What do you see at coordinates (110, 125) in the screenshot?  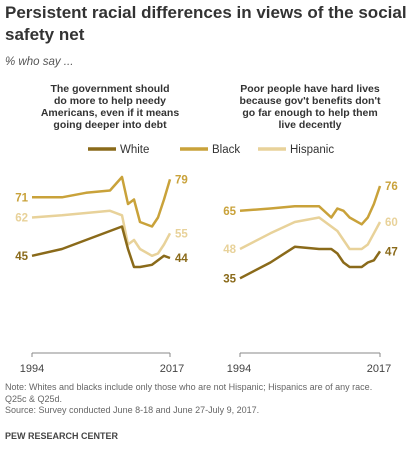 I see `panel-title-line: going deeper into debt` at bounding box center [110, 125].